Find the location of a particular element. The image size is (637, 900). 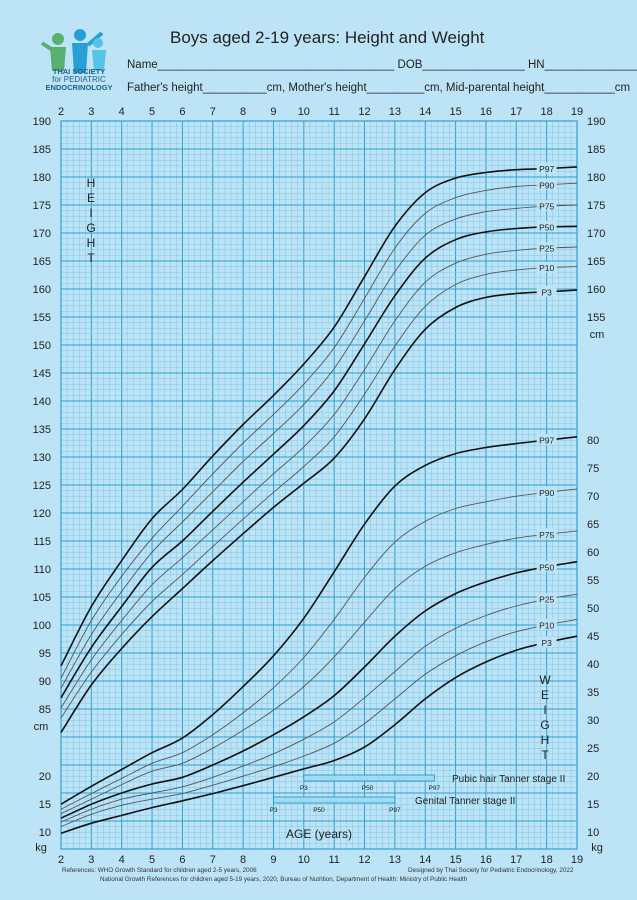

height-tick-label-left: 155 is located at coordinates (42, 318).